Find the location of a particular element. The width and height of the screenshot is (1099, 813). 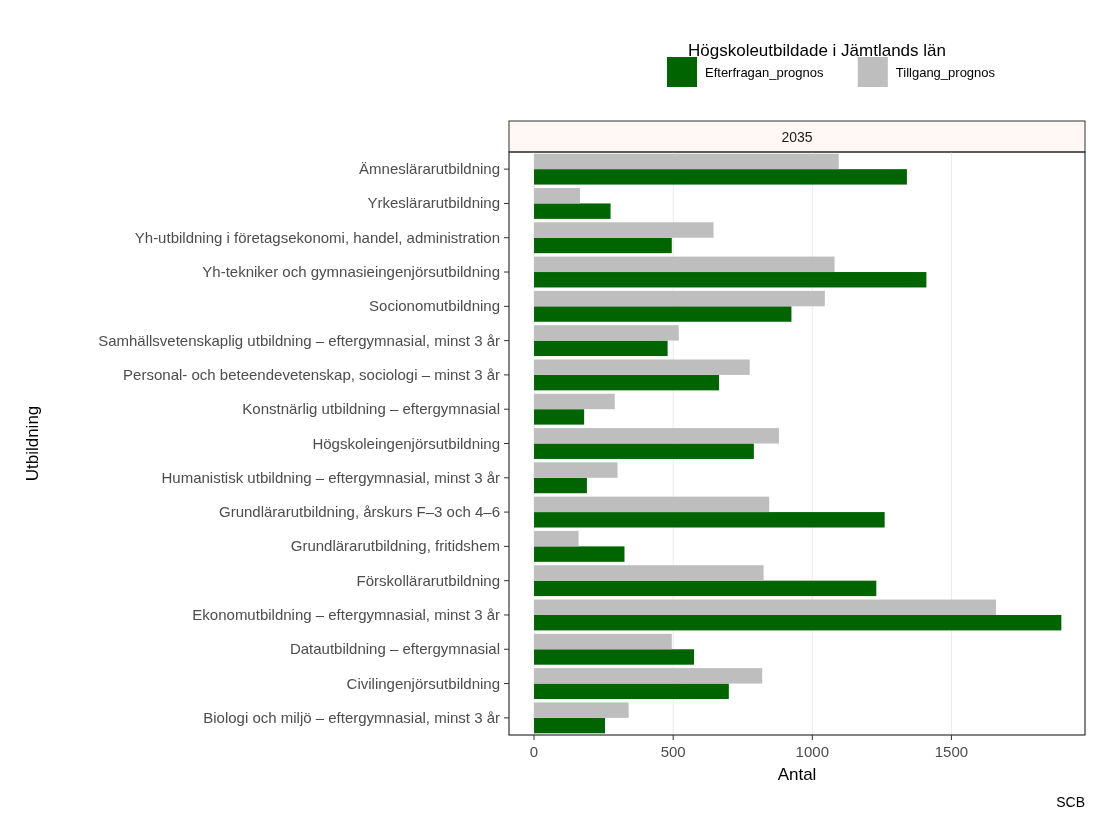

y-tick-label: Högskoleingenjörsutbildning is located at coordinates (406, 443).